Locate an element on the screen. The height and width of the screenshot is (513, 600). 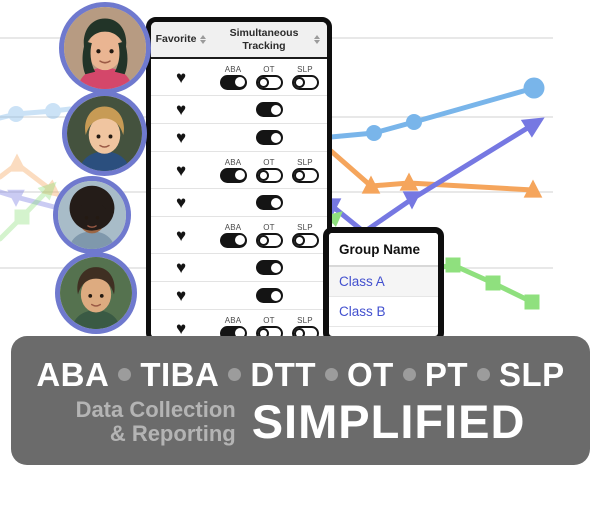
banner-bottom: Data Collection & Reporting SIMPLIFIED is located at coordinates (300, 421).